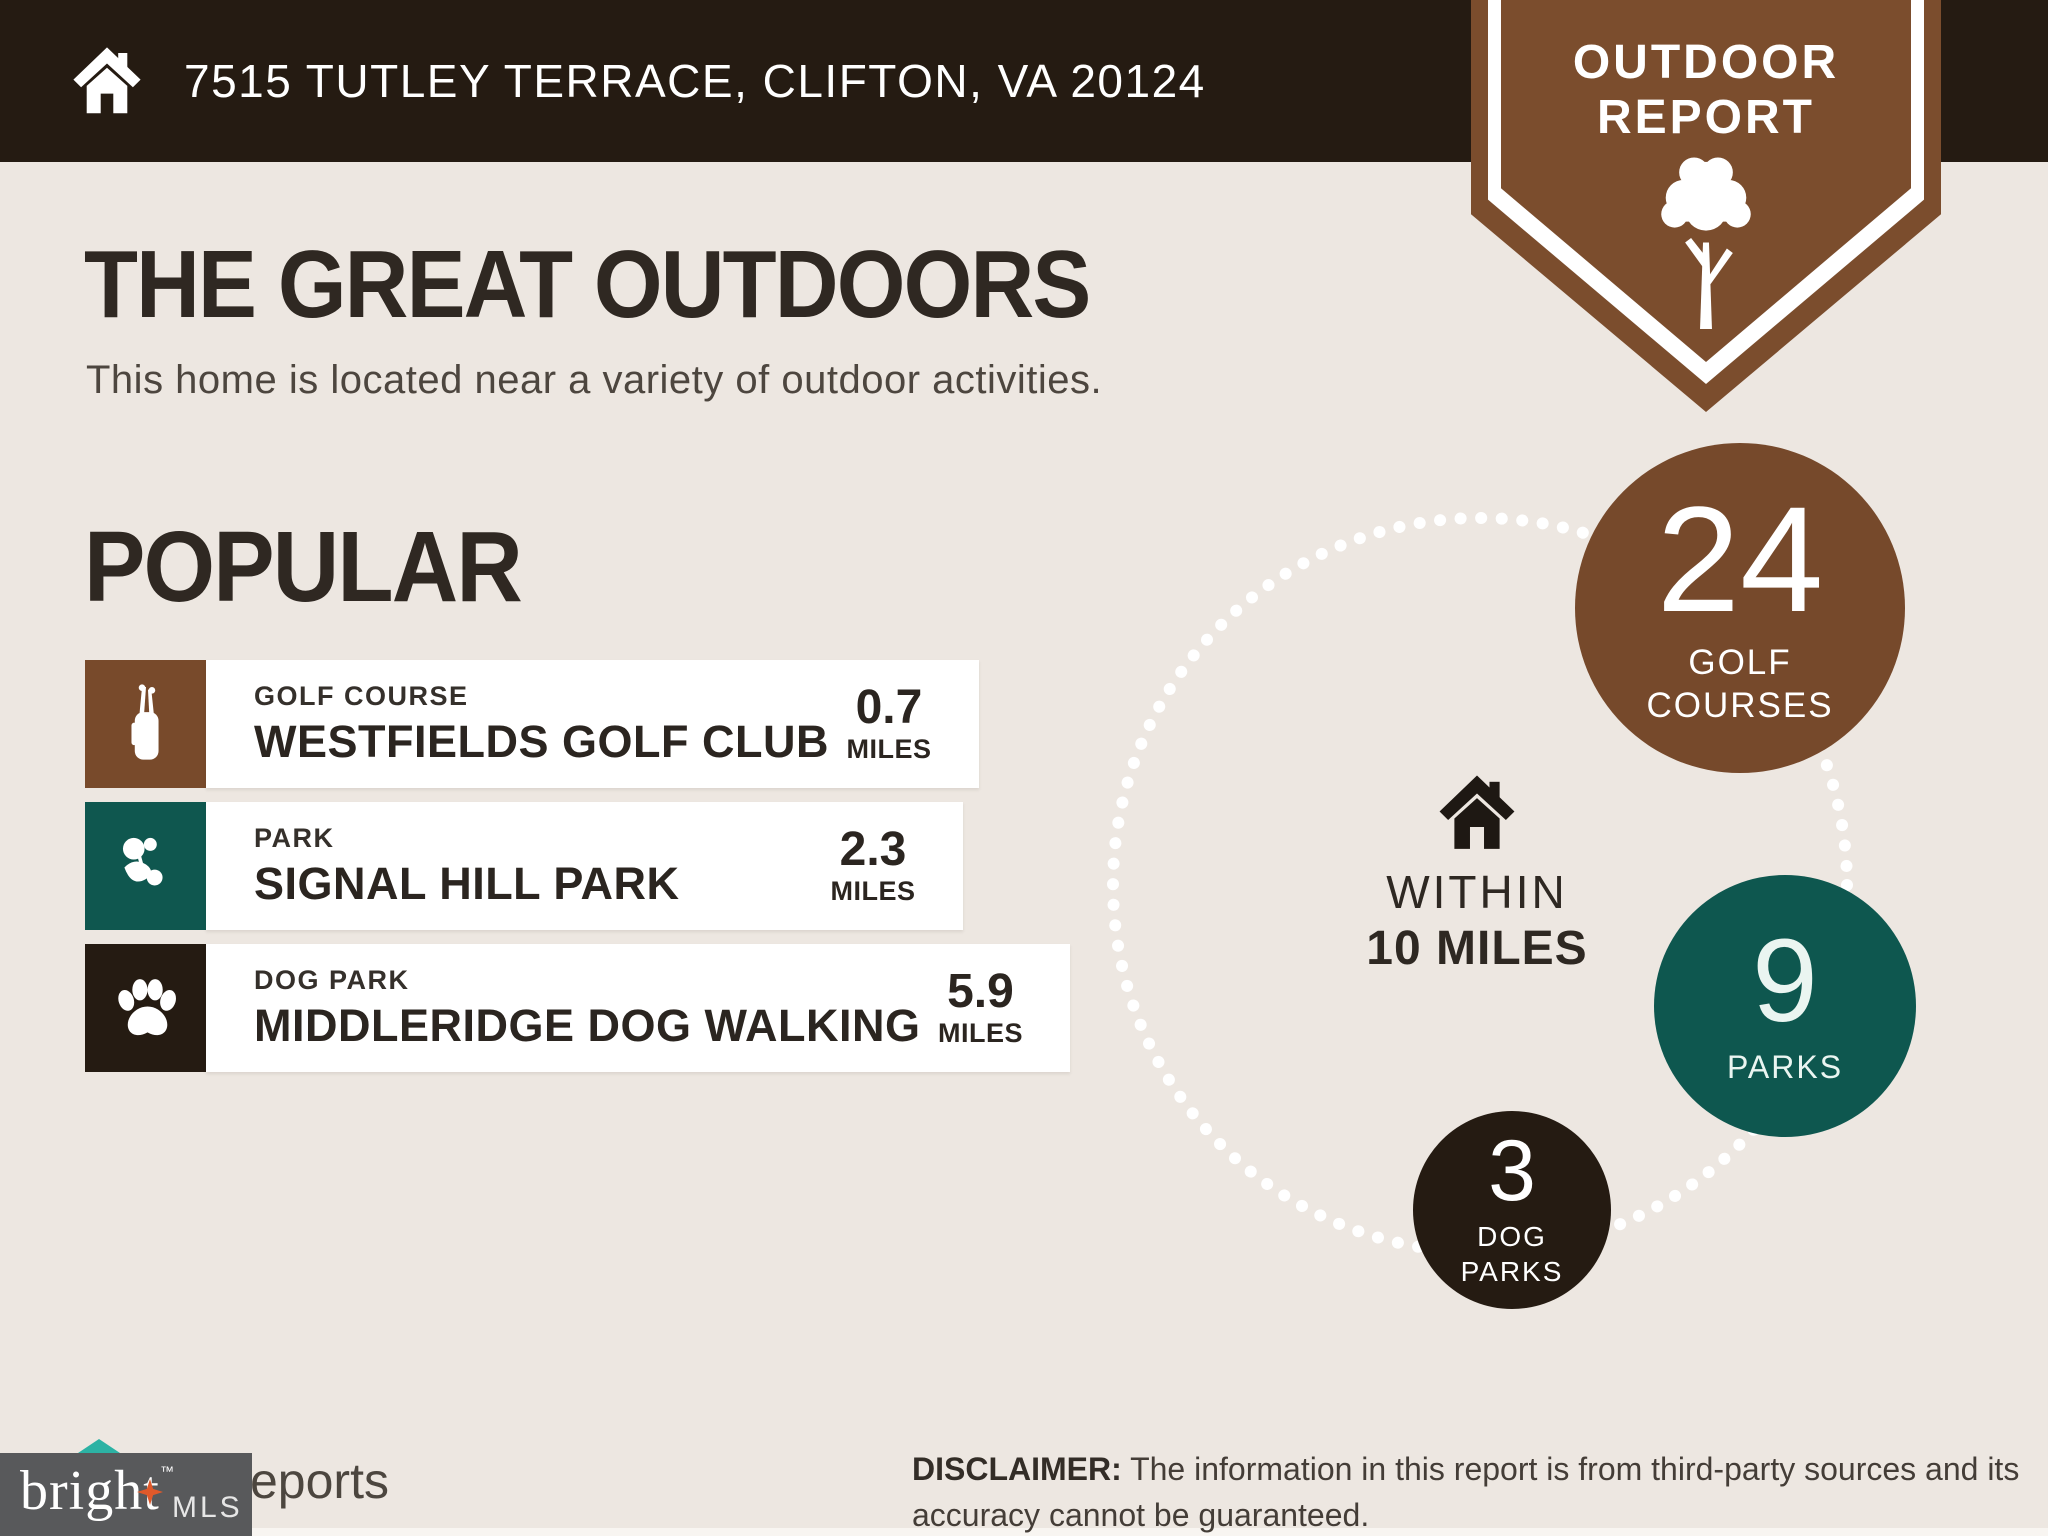 This screenshot has width=2048, height=1536. I want to click on tree-icon, so click(1706, 243).